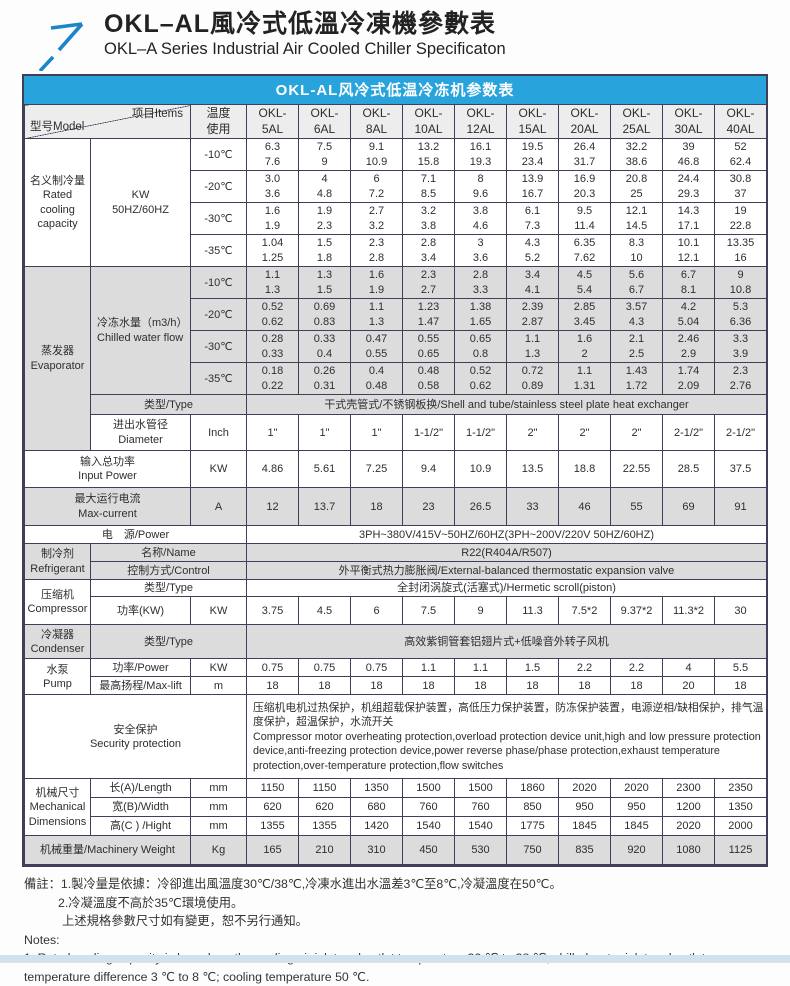 This screenshot has height=986, width=790. What do you see at coordinates (140, 788) in the screenshot?
I see `table-cell: 长(A)/Length` at bounding box center [140, 788].